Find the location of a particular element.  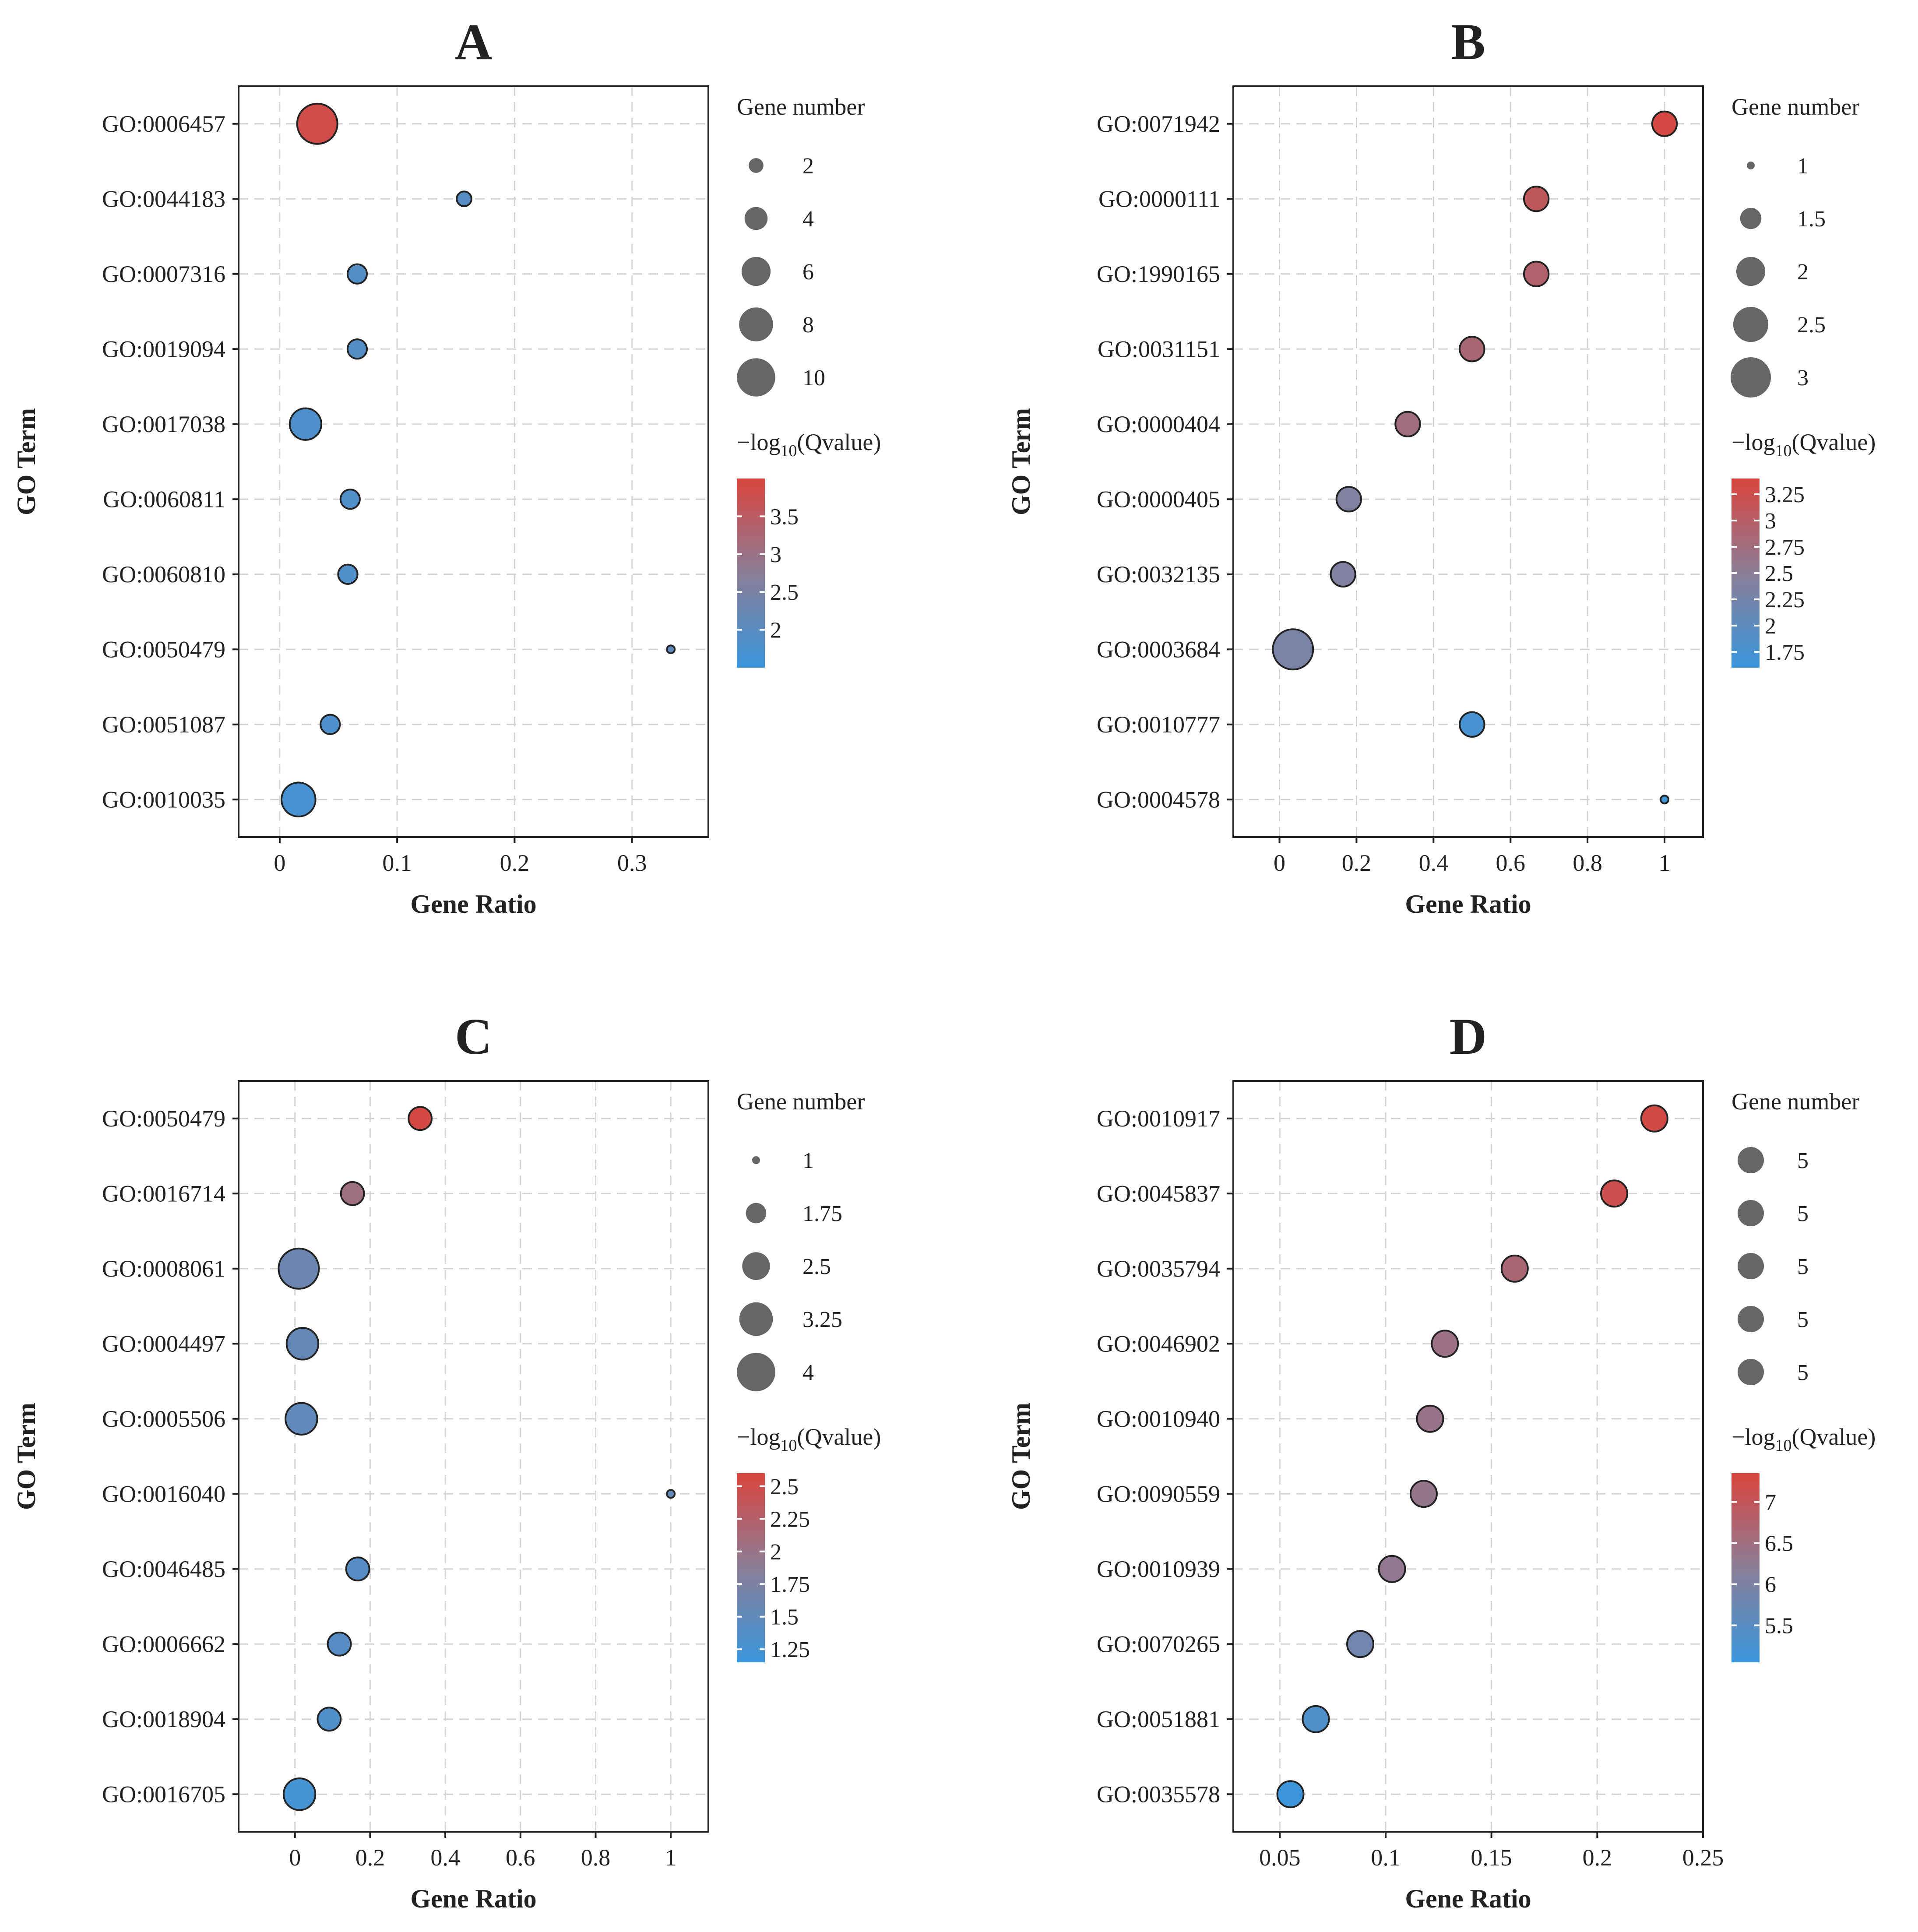

size-legend: Gene number 5 5 5 5 5 is located at coordinates (1795, 1236).